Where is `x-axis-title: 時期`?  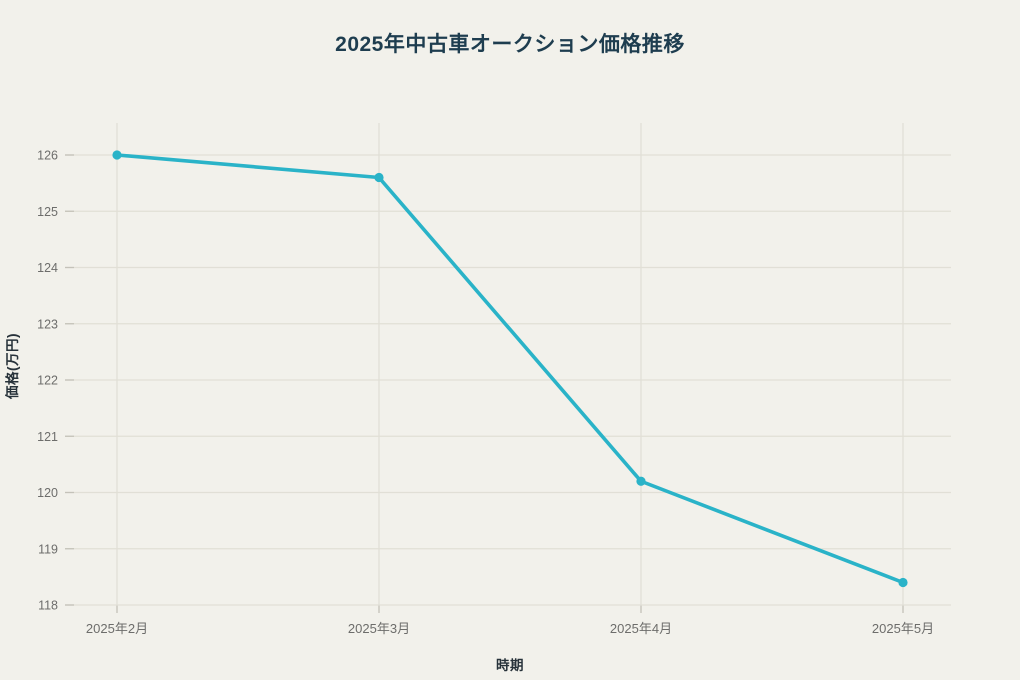
x-axis-title: 時期 is located at coordinates (510, 665).